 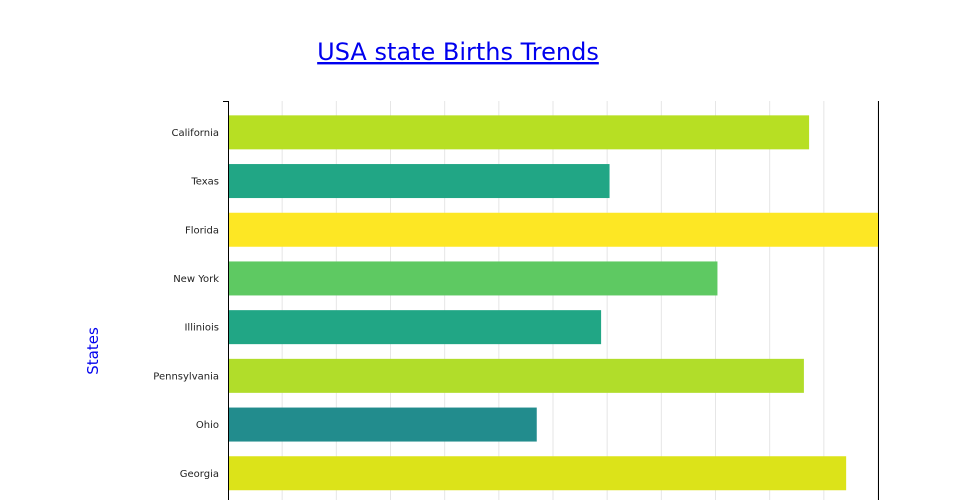 I want to click on y-tick-label: Illiniois, so click(x=201, y=328).